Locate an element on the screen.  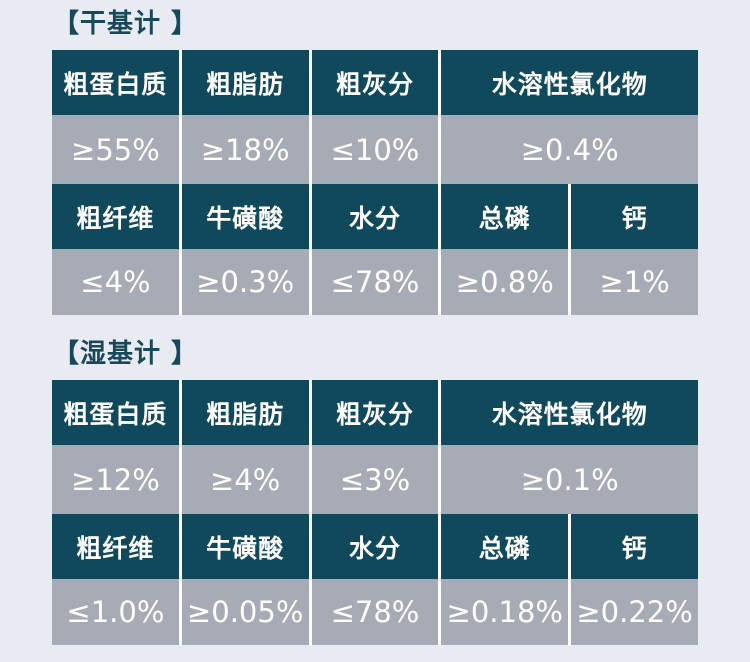
value-cell-taurine-value: ≥0.05% is located at coordinates (245, 612).